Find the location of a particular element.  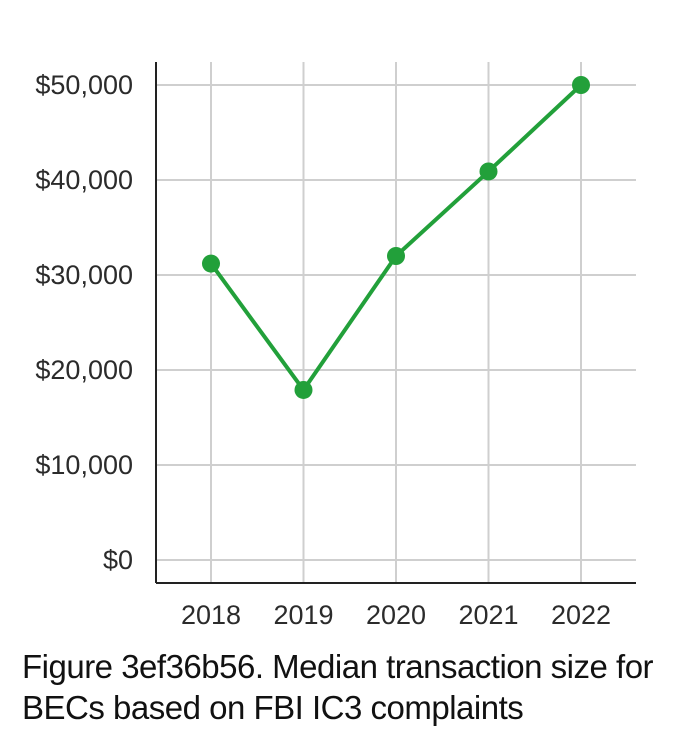

x-tick-label: 2021 is located at coordinates (488, 615).